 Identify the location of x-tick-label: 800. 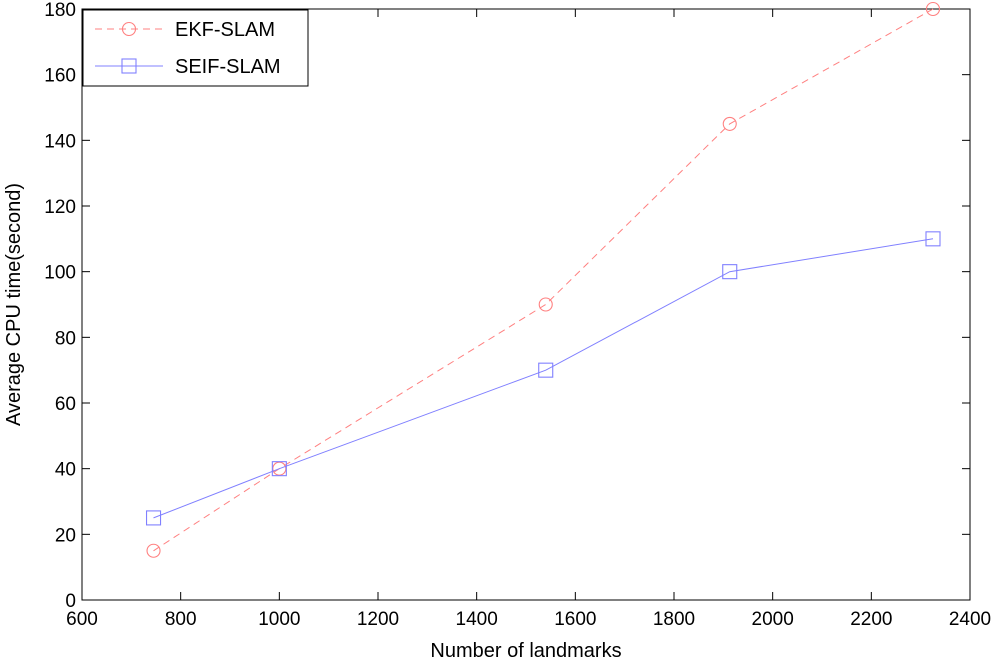
(181, 619).